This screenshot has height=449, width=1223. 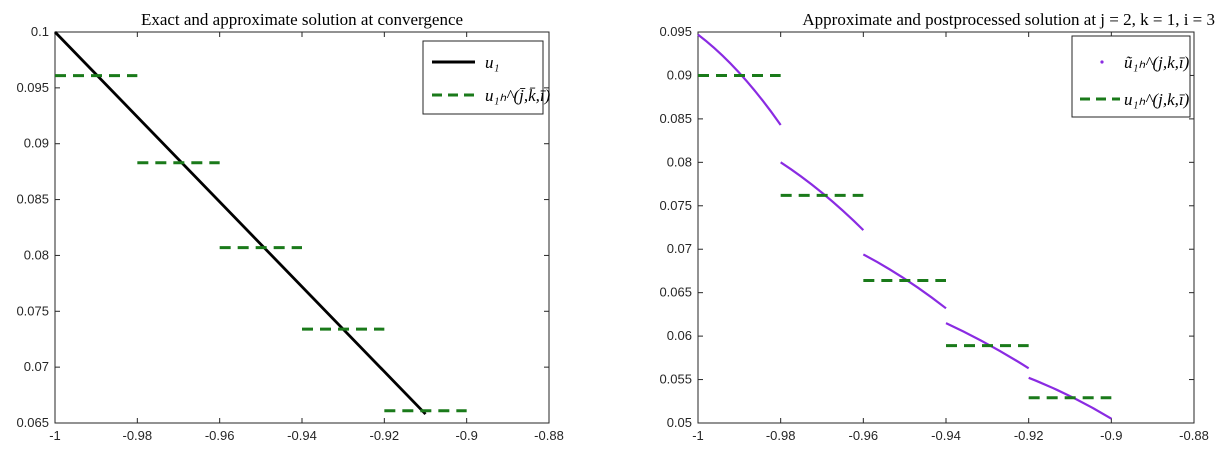 I want to click on right-legend: ũ₁ₕ^(j,k,ī) u₁ₕ^(j,k,ī), so click(x=1131, y=76).